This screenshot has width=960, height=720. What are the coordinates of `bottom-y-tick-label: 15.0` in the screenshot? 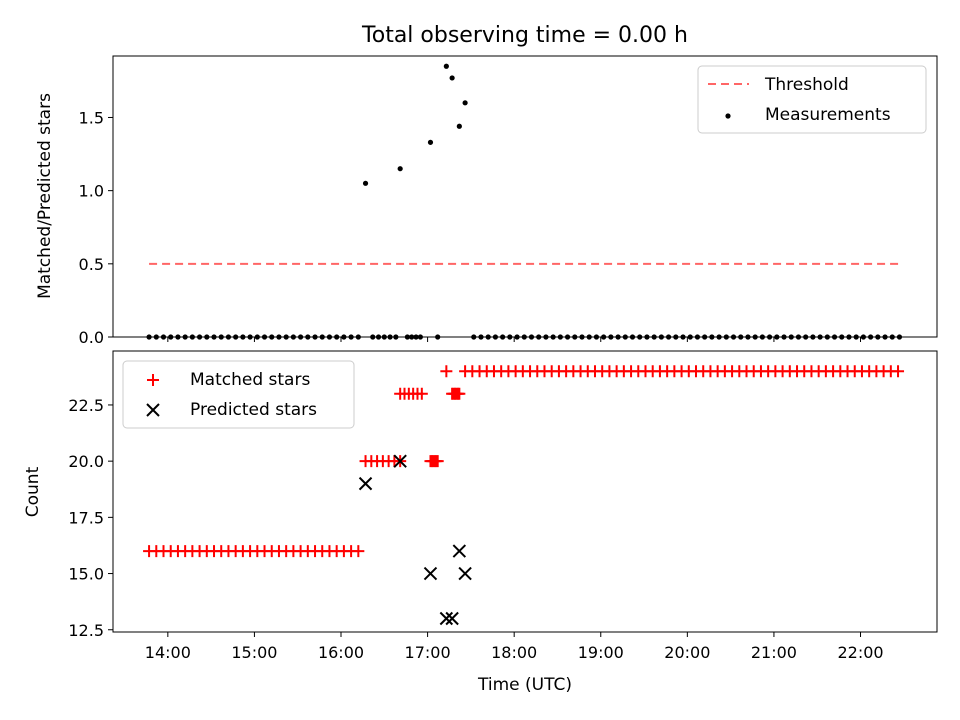 It's located at (86, 574).